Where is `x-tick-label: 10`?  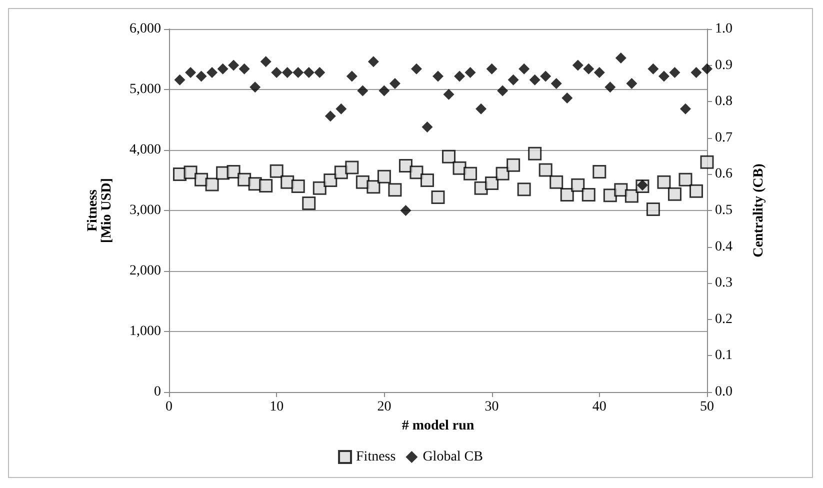 x-tick-label: 10 is located at coordinates (277, 407).